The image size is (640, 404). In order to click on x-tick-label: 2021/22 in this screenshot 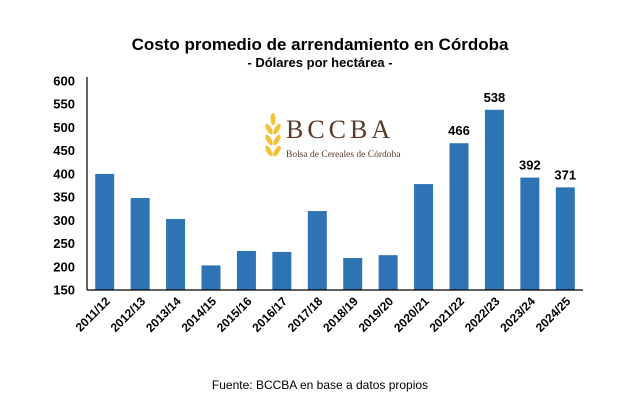, I will do `click(447, 314)`.